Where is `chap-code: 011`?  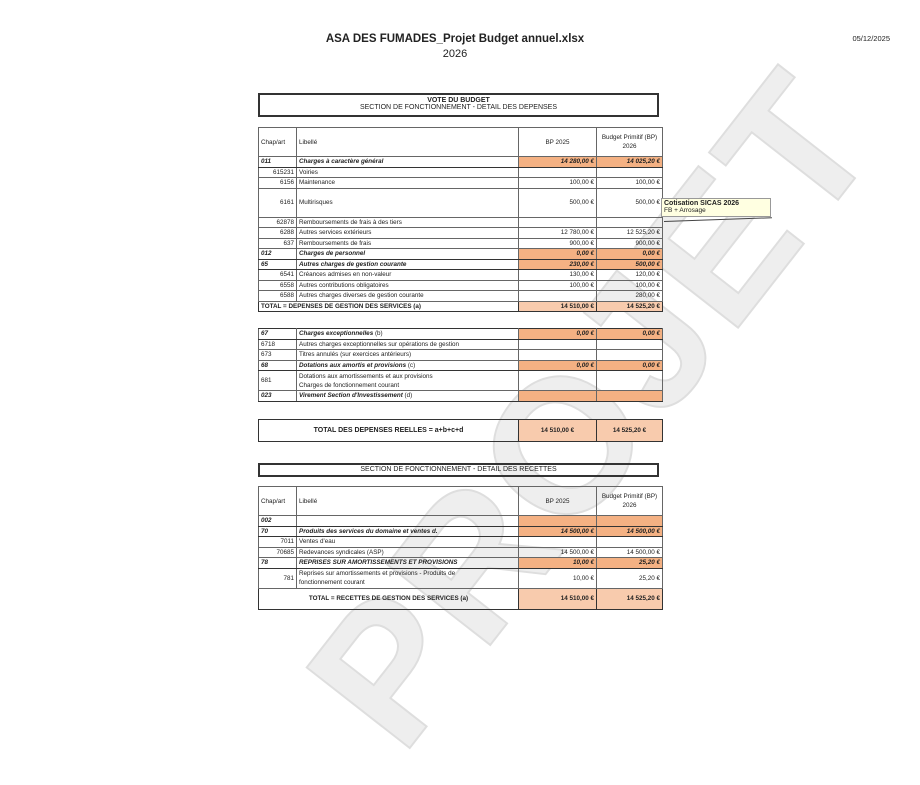
chap-code: 011 is located at coordinates (277, 162).